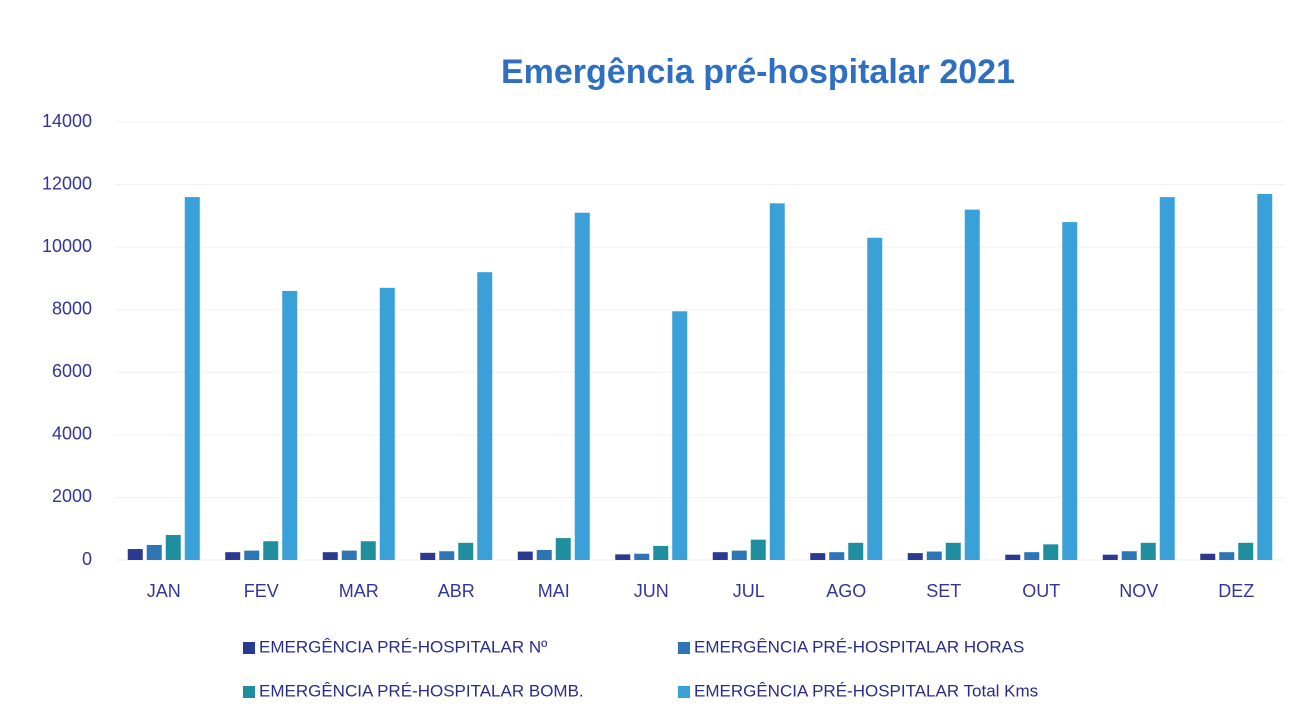  I want to click on x-tick-label: ABR, so click(456, 591).